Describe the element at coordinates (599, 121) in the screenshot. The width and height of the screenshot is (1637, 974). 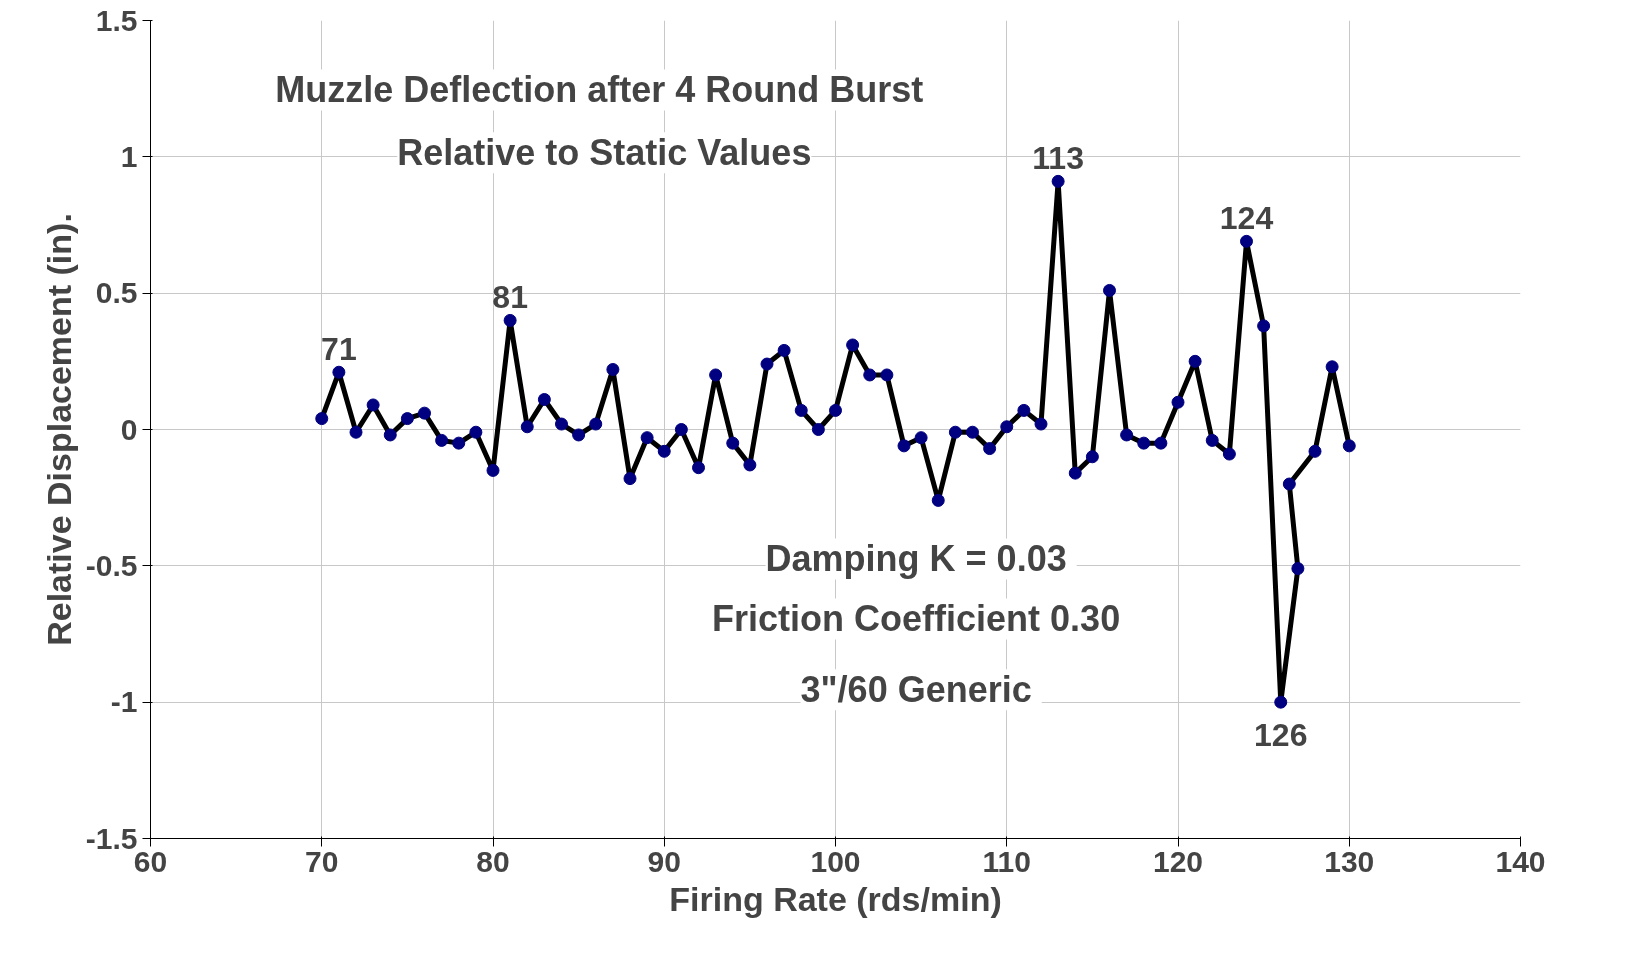
I see `text: Muzzle Deflection after 4 Round Burst Relative to Static Values` at that location.